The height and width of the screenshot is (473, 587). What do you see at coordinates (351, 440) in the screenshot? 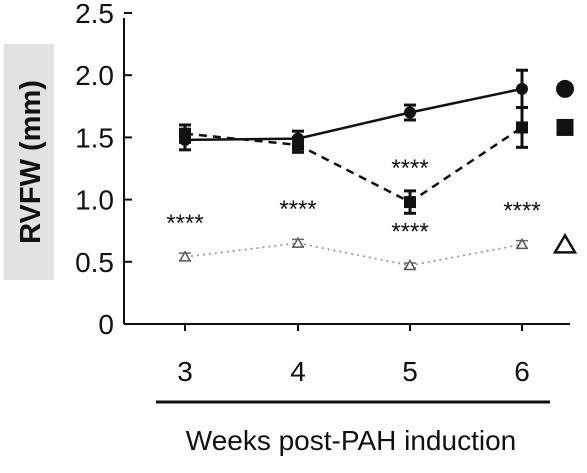
I see `x-axis-label: Weeks post-PAH induction` at bounding box center [351, 440].